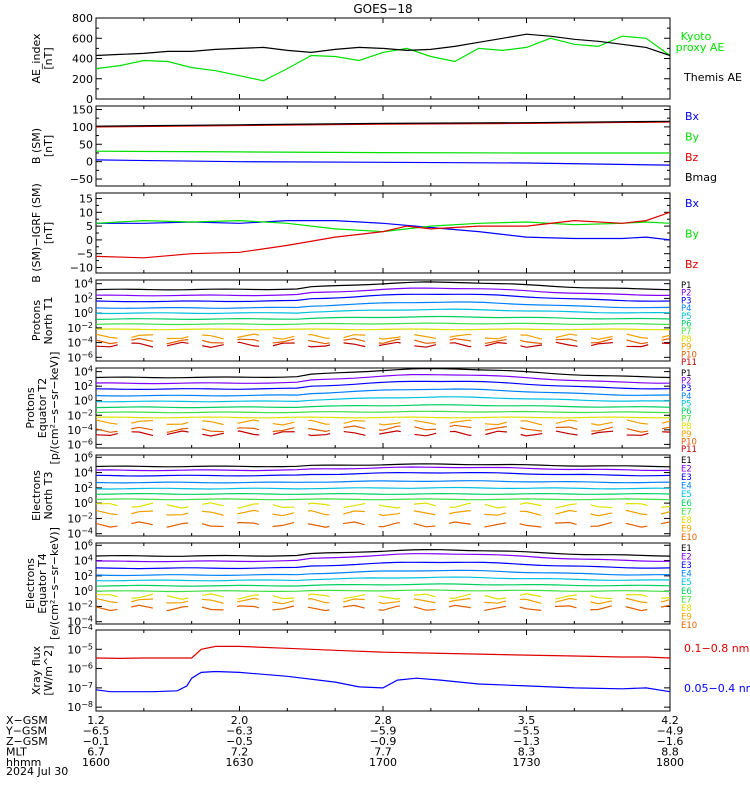 The height and width of the screenshot is (800, 750). I want to click on ephemeris-value: 7.7, so click(383, 752).